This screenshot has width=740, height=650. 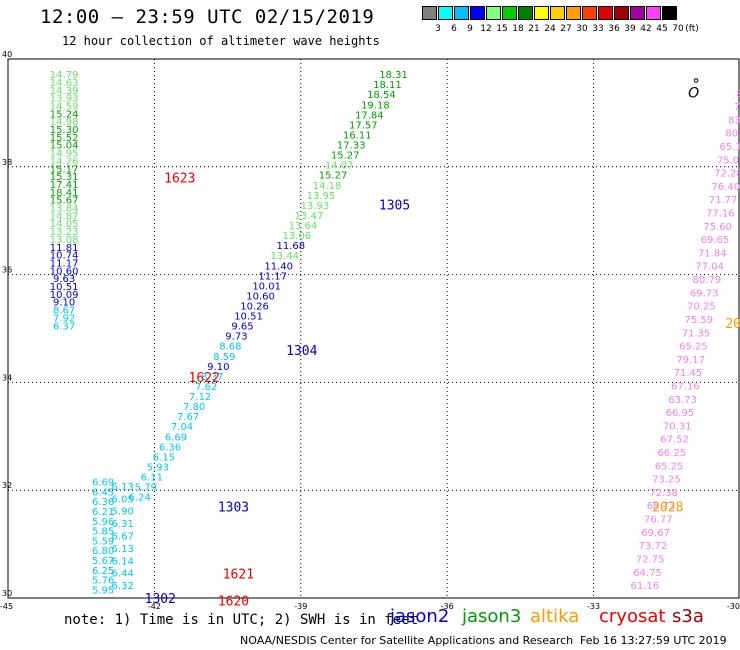 I want to click on wave-height-value: 67.52, so click(x=674, y=440).